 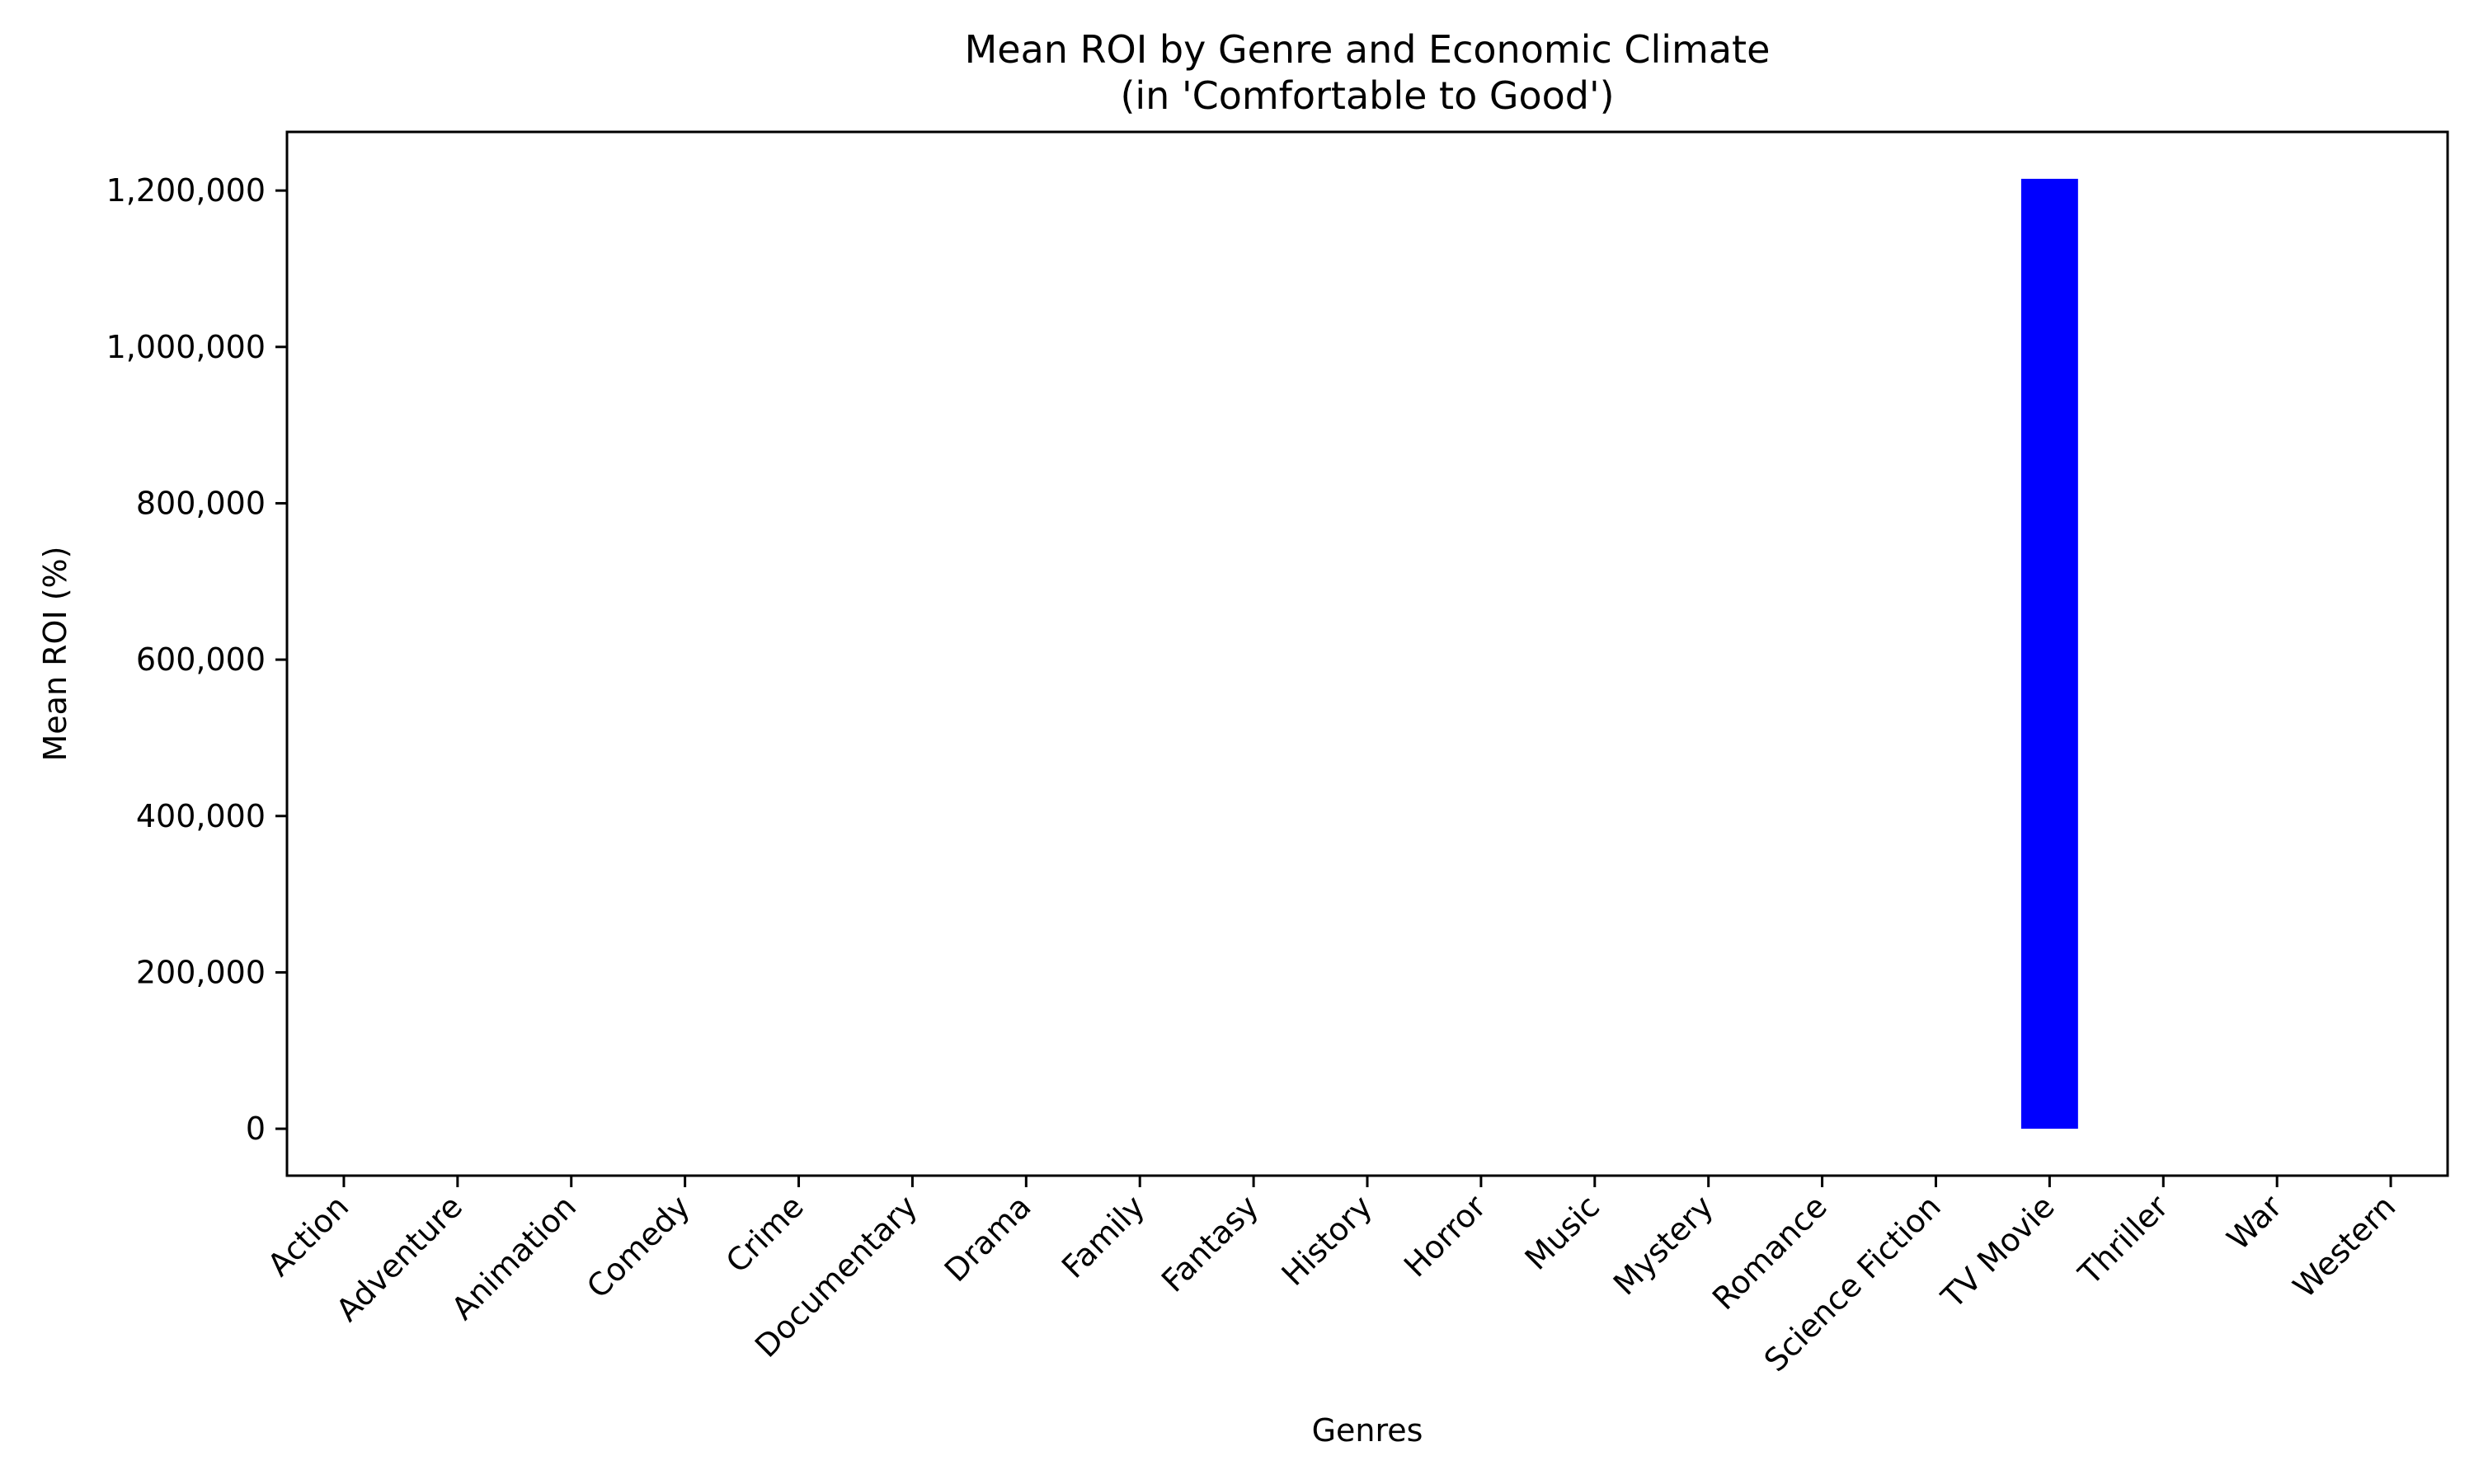 What do you see at coordinates (201, 816) in the screenshot?
I see `y-tick-label: 400,000` at bounding box center [201, 816].